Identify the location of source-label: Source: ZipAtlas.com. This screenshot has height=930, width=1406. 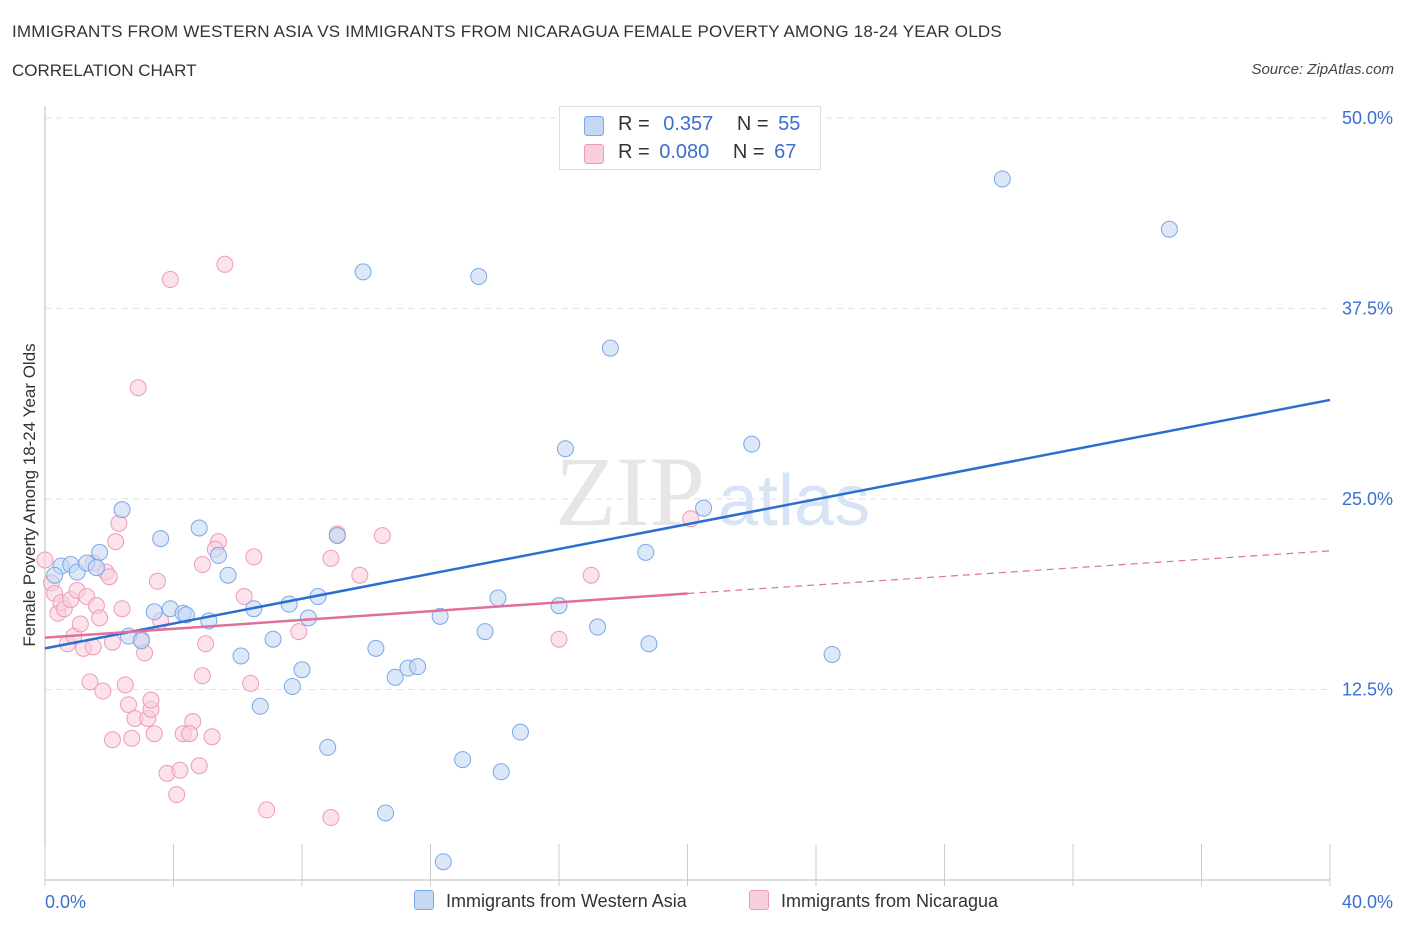
(1322, 69).